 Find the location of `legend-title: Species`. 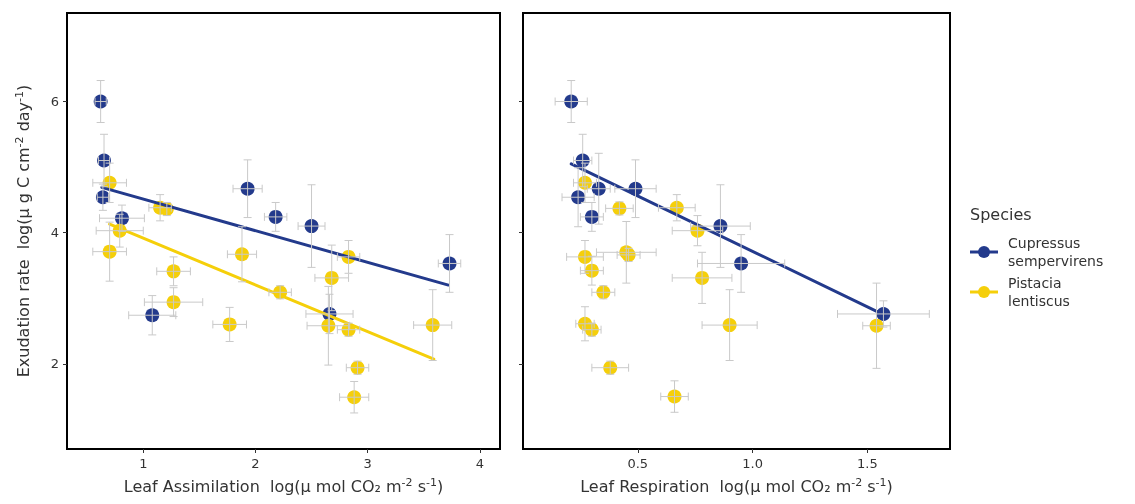

legend-title: Species is located at coordinates (1001, 214).